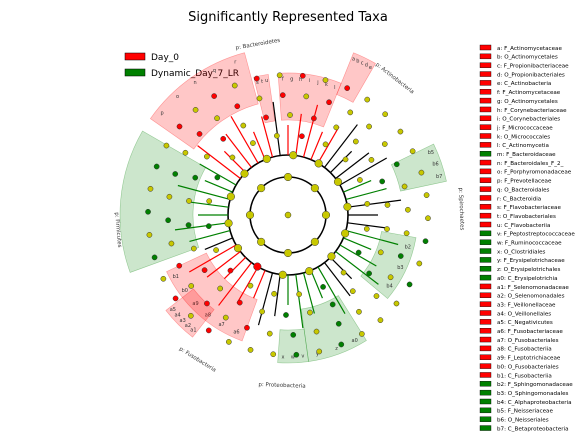 This screenshot has height=432, width=576. What do you see at coordinates (529, 244) in the screenshot?
I see `key-label: w: F_Ruminococcaceae` at bounding box center [529, 244].